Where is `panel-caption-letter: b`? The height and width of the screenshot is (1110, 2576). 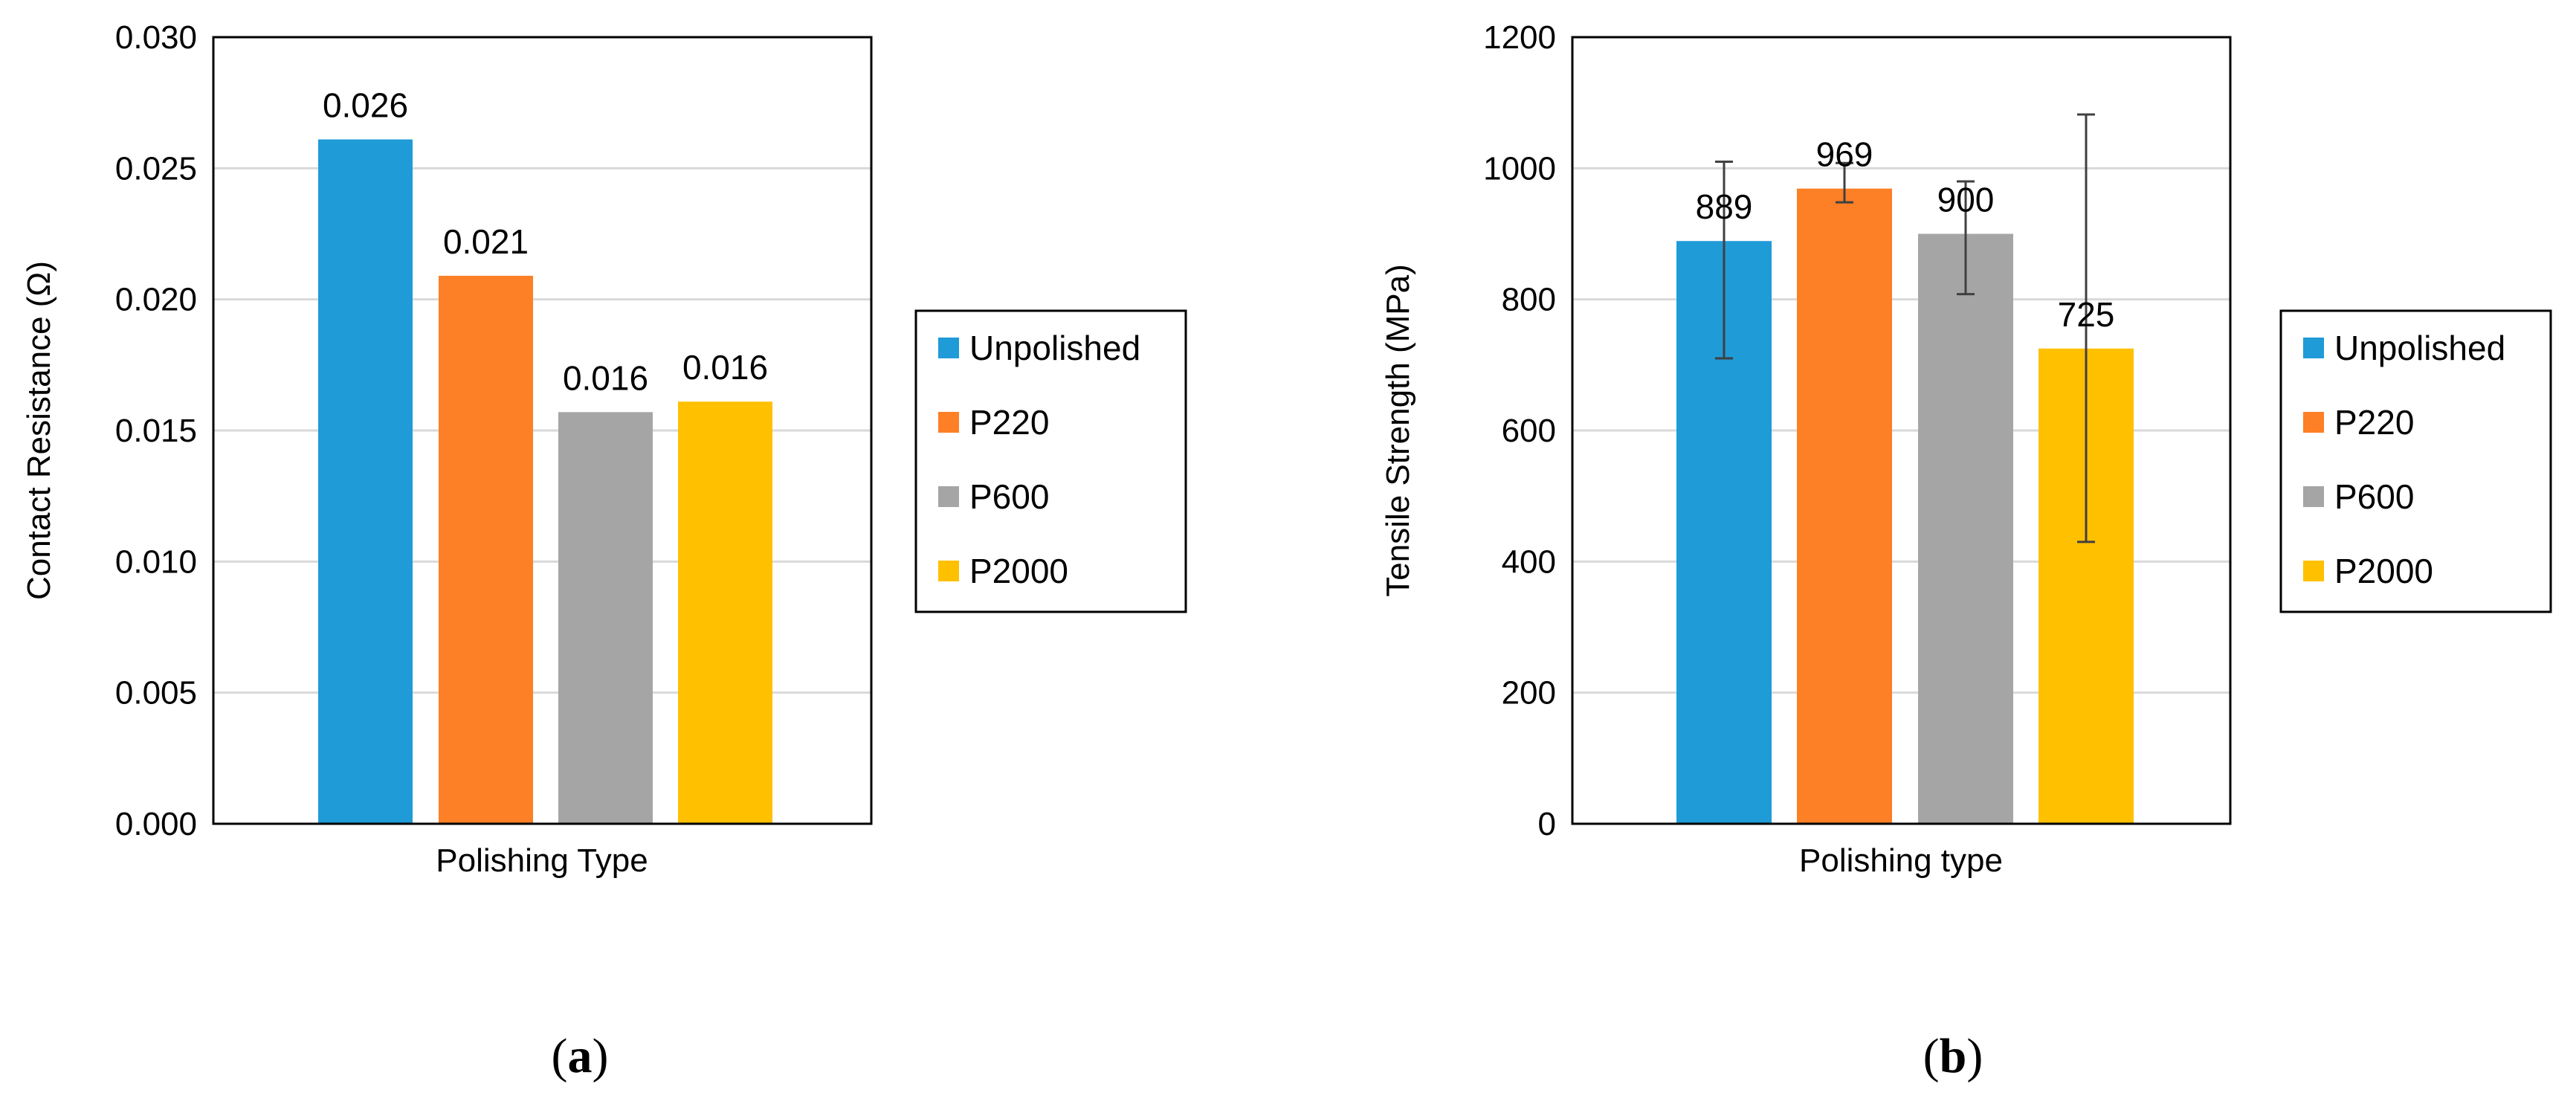
panel-caption-letter: b is located at coordinates (1953, 1056).